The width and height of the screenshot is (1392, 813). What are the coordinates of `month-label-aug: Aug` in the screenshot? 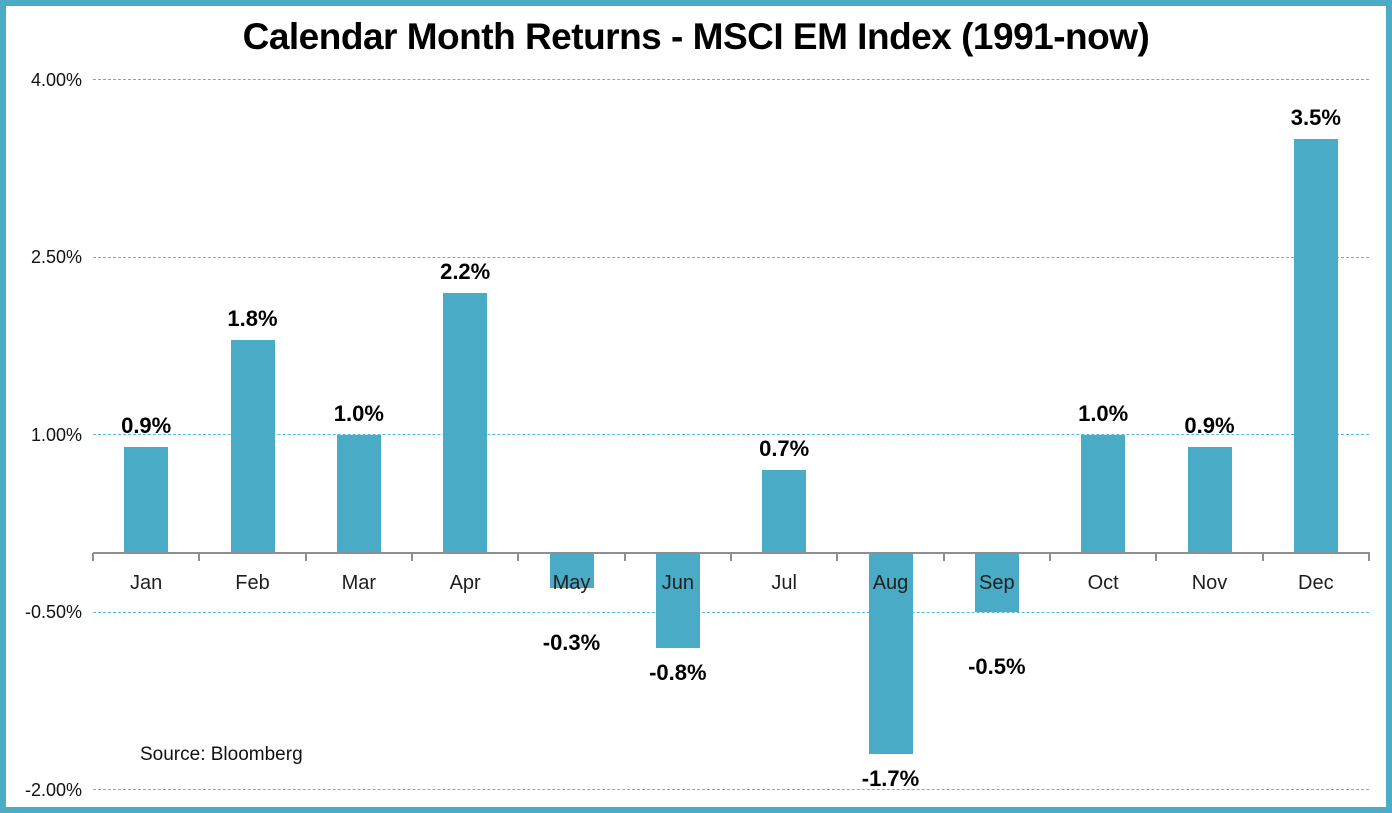 It's located at (890, 583).